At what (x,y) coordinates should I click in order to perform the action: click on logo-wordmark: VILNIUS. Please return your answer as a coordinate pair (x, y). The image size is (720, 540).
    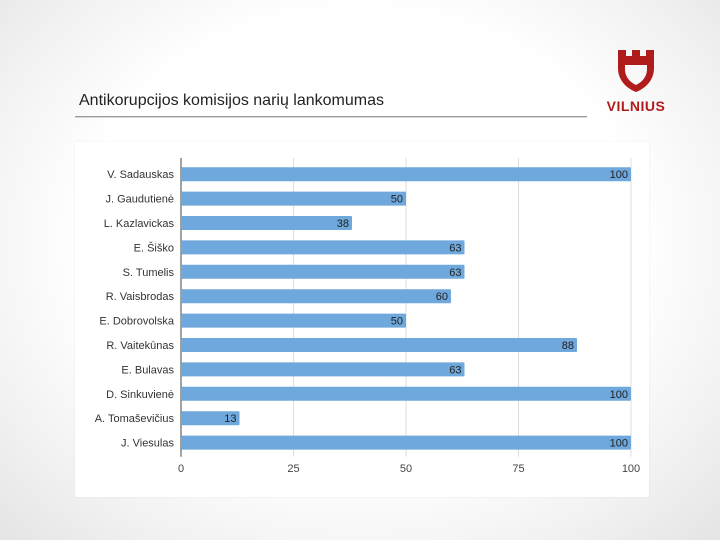
    Looking at the image, I should click on (636, 106).